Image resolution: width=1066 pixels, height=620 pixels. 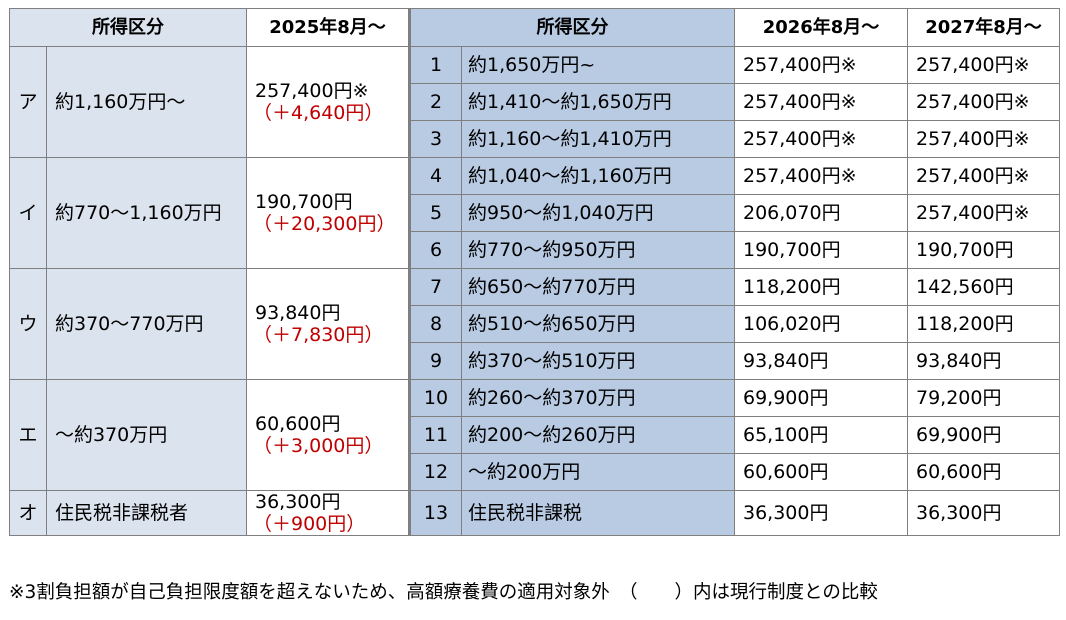 I want to click on row-number: 1, so click(x=435, y=65).